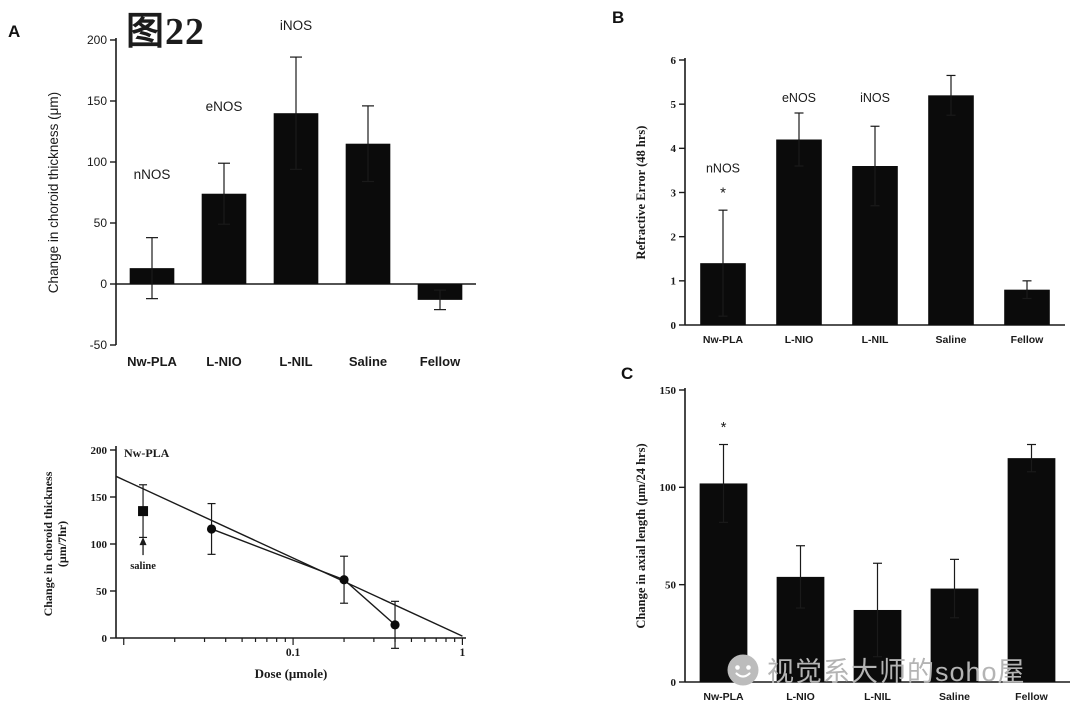  I want to click on watermark-text: 视觉系大师的soho屋, so click(896, 672).